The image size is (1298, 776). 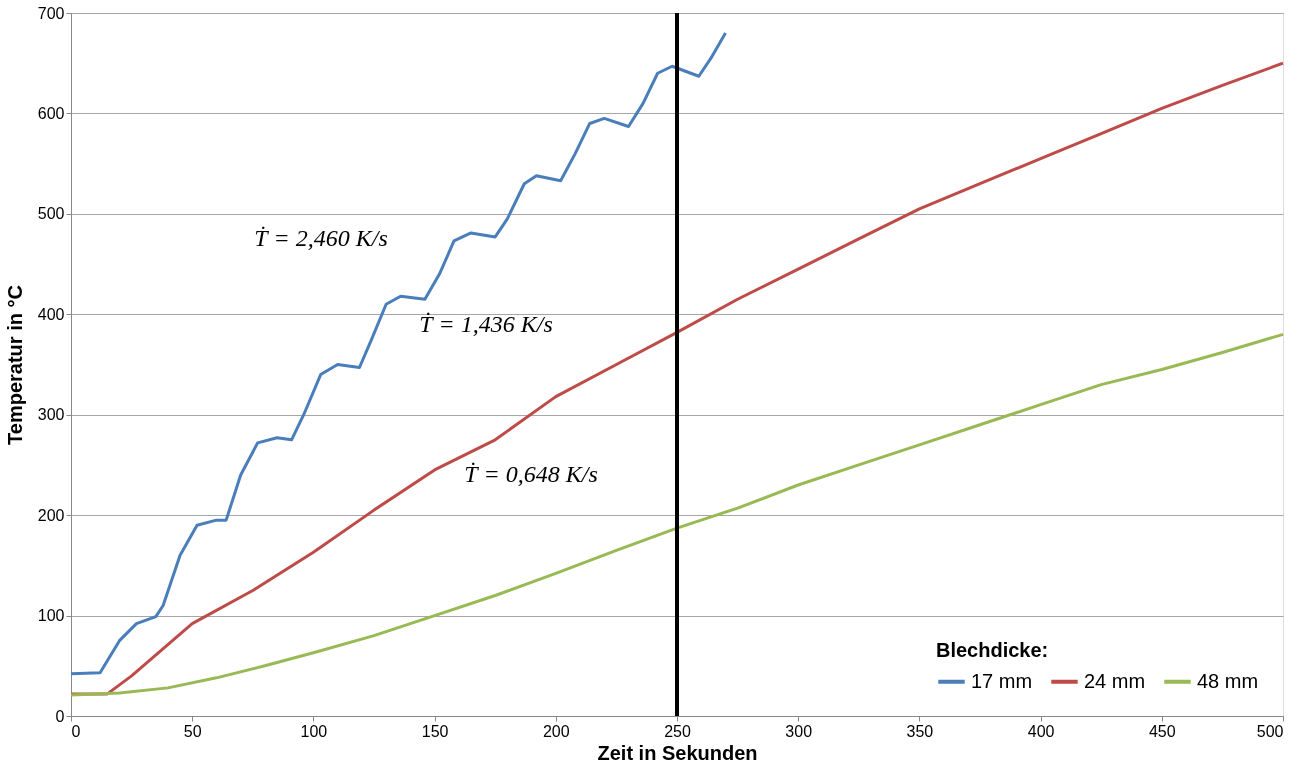 I want to click on x-tick-label: 50, so click(x=192, y=731).